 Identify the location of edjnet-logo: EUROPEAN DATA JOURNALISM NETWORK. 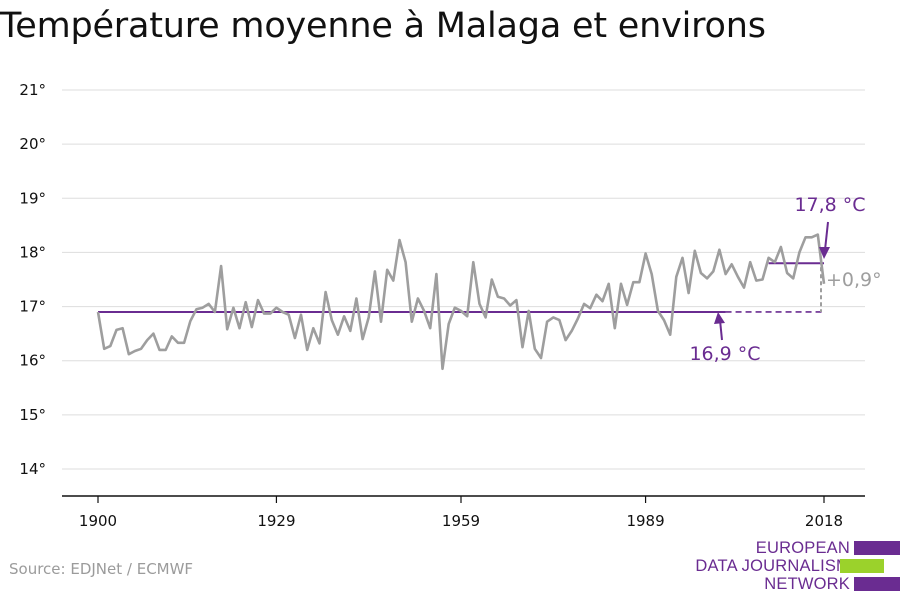
(797, 568).